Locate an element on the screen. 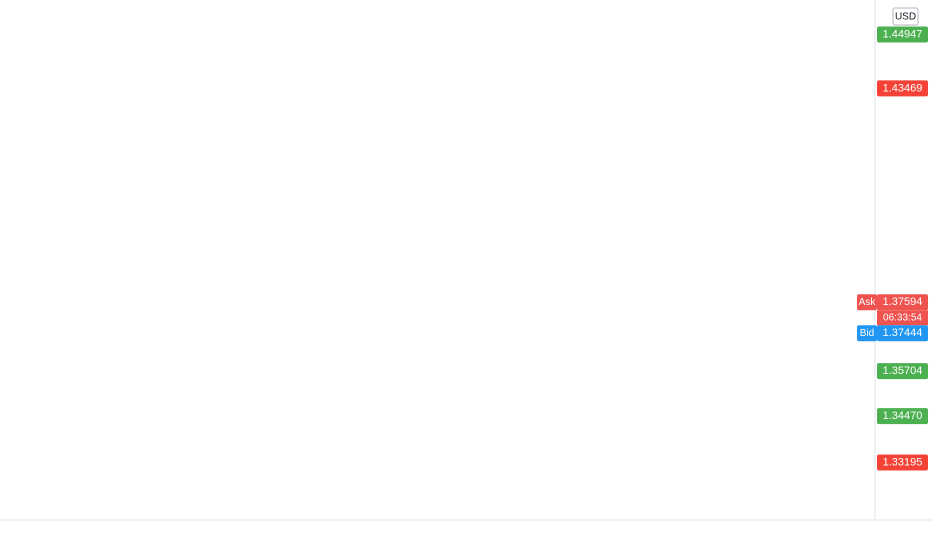 Image resolution: width=932 pixels, height=550 pixels. level-label: 1.43469 is located at coordinates (903, 88).